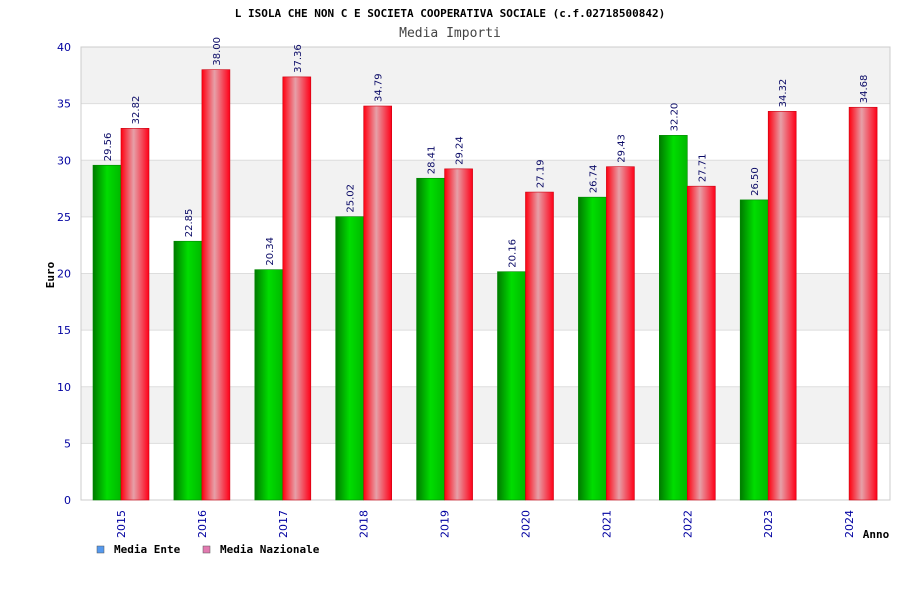  I want to click on legend: Media Ente Media Nazionale, so click(208, 549).